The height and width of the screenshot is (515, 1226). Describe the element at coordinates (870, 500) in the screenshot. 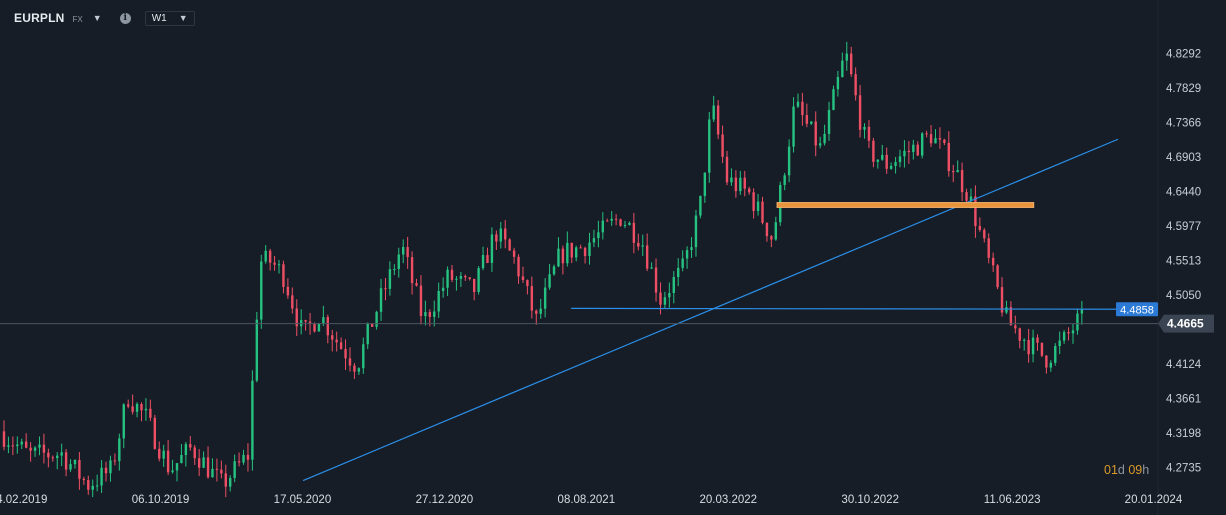

I see `time-tick-label: 30.10.2022` at that location.